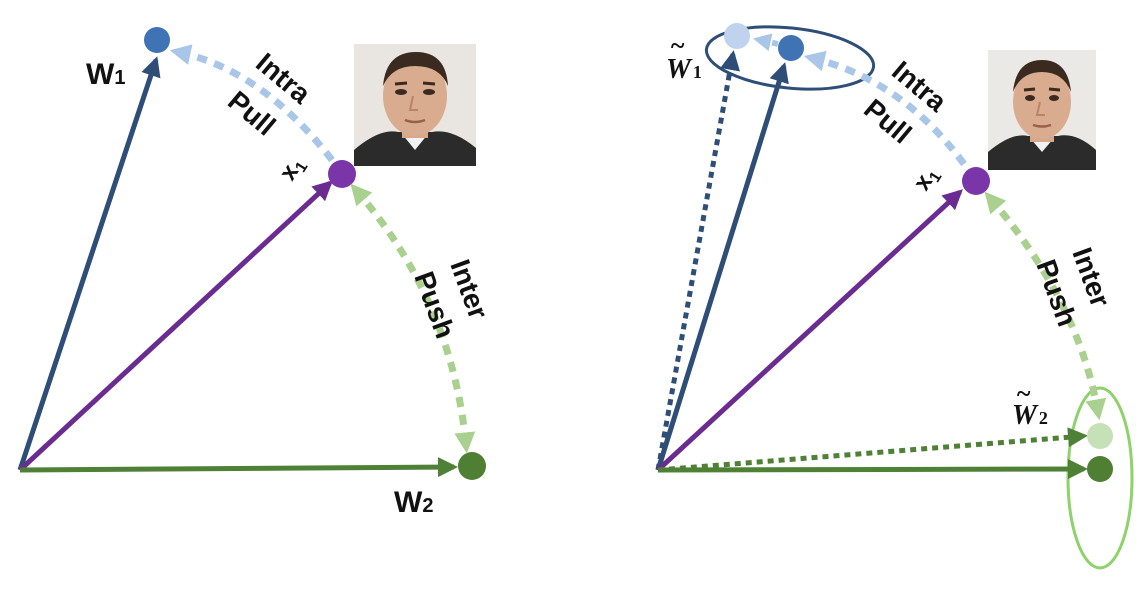 The width and height of the screenshot is (1140, 600). What do you see at coordinates (105, 74) in the screenshot?
I see `w1-label: W1` at bounding box center [105, 74].